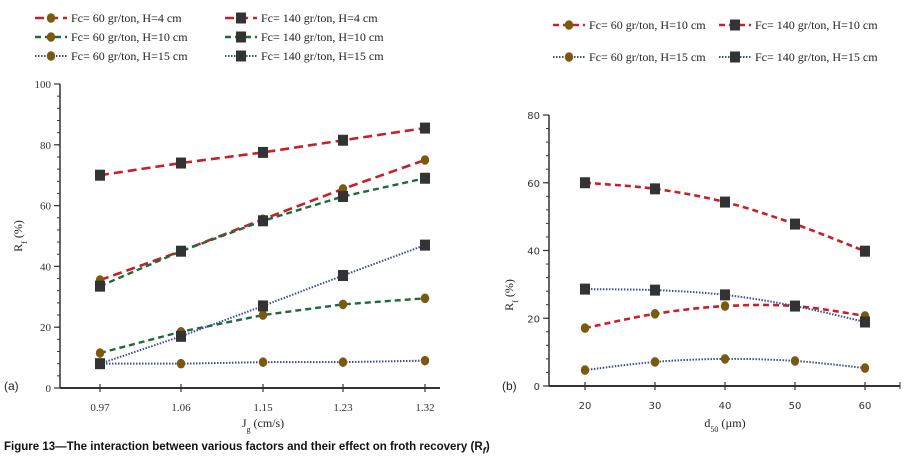 Image resolution: width=908 pixels, height=462 pixels. I want to click on x-tick-label: 50, so click(795, 406).